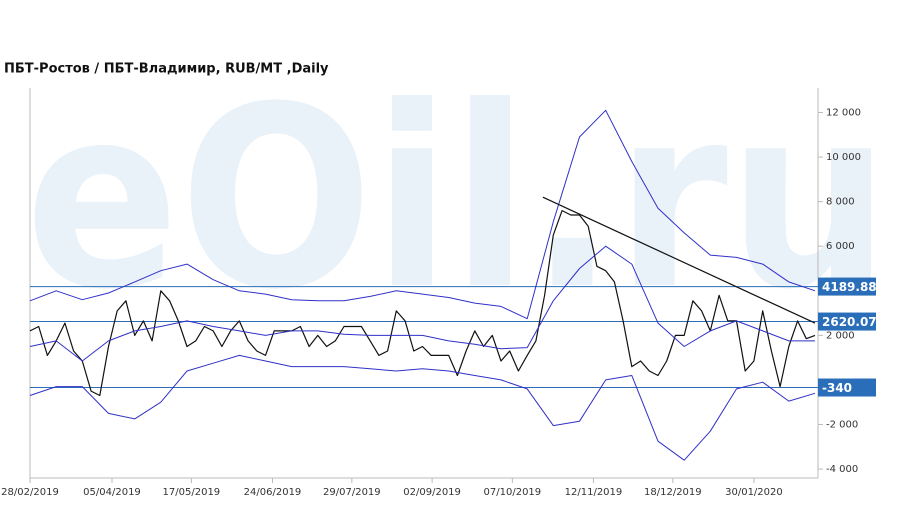 The image size is (909, 509). What do you see at coordinates (594, 492) in the screenshot?
I see `x-tick-label: 12/11/2019` at bounding box center [594, 492].